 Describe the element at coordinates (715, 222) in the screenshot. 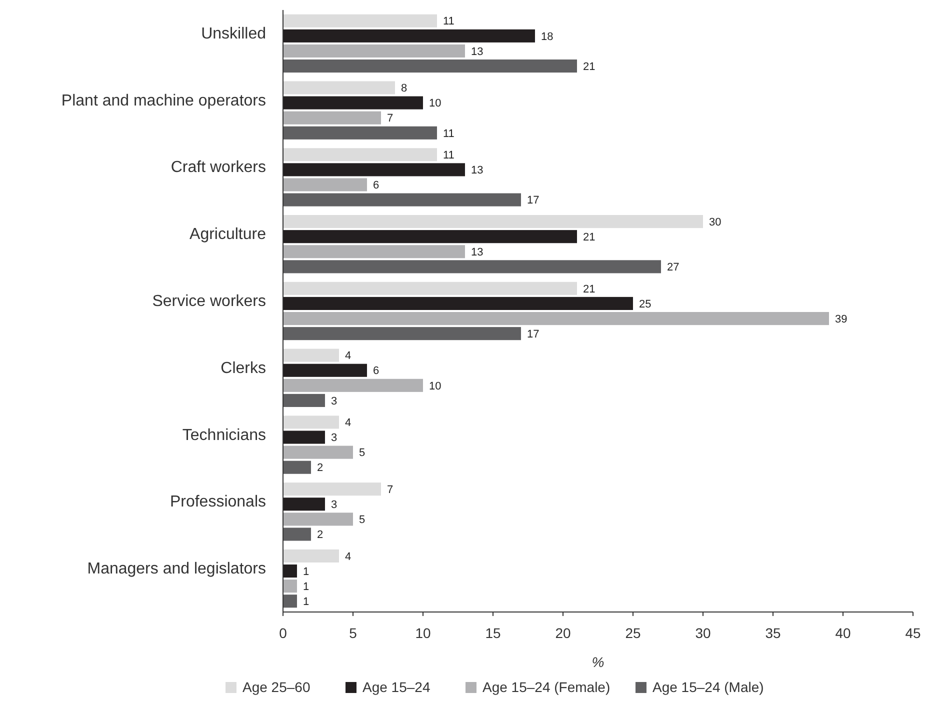

I see `data-label: 30` at that location.